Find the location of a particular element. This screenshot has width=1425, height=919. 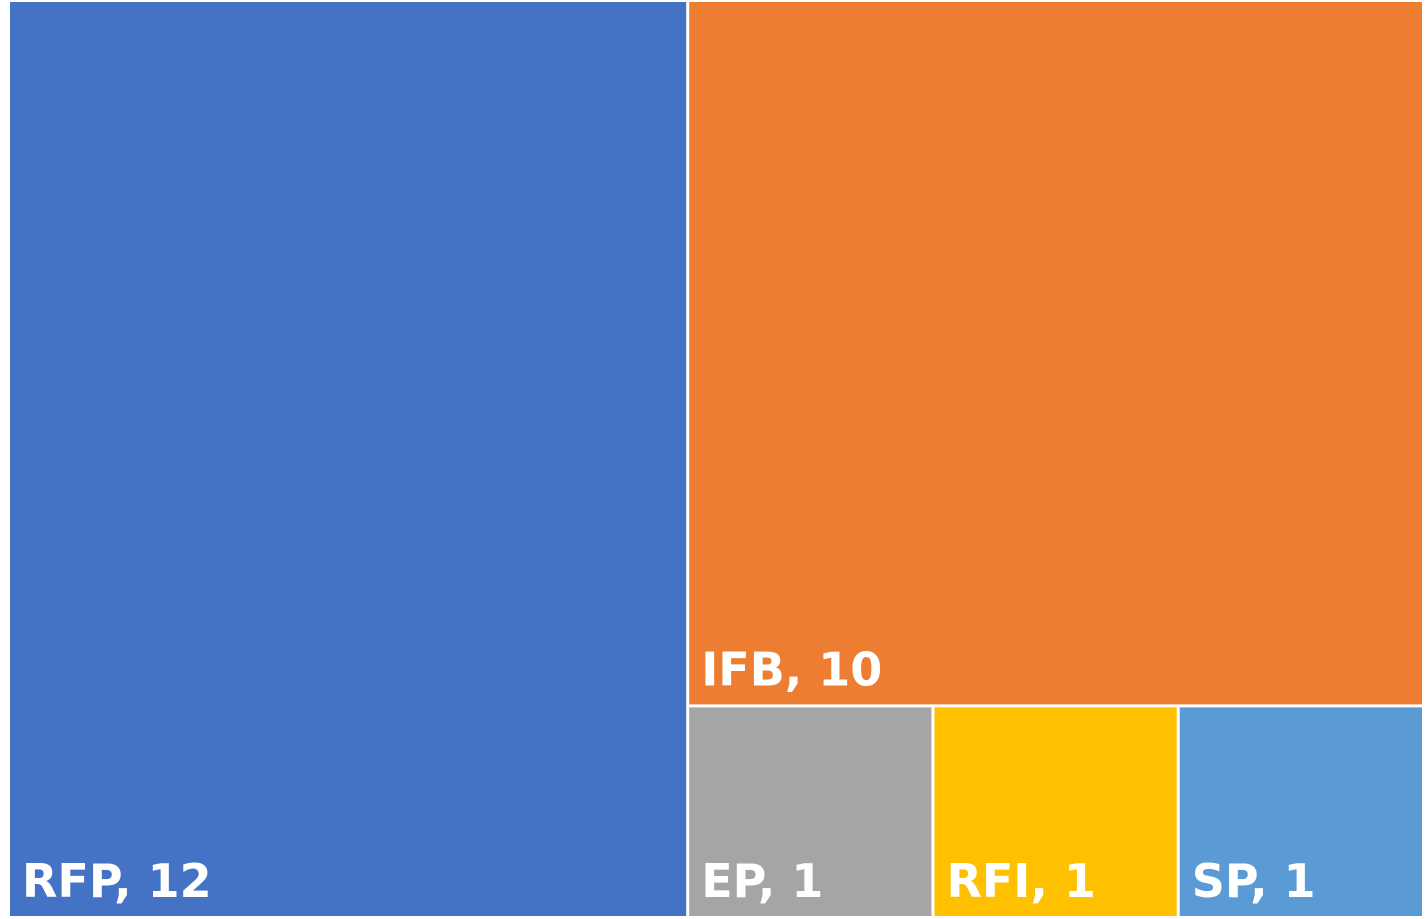

tile-label: SP, 1 is located at coordinates (1254, 881).